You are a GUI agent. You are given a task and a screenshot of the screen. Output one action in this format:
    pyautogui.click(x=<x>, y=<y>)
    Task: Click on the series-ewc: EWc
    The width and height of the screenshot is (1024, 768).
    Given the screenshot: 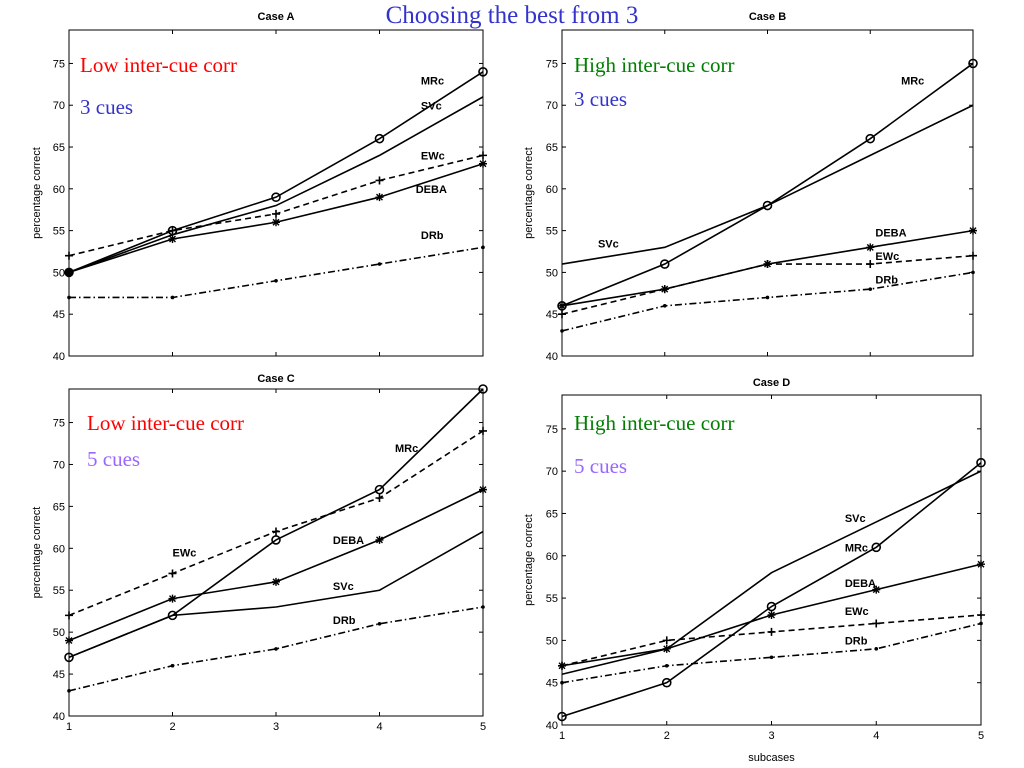 What is the action you would take?
    pyautogui.click(x=276, y=523)
    